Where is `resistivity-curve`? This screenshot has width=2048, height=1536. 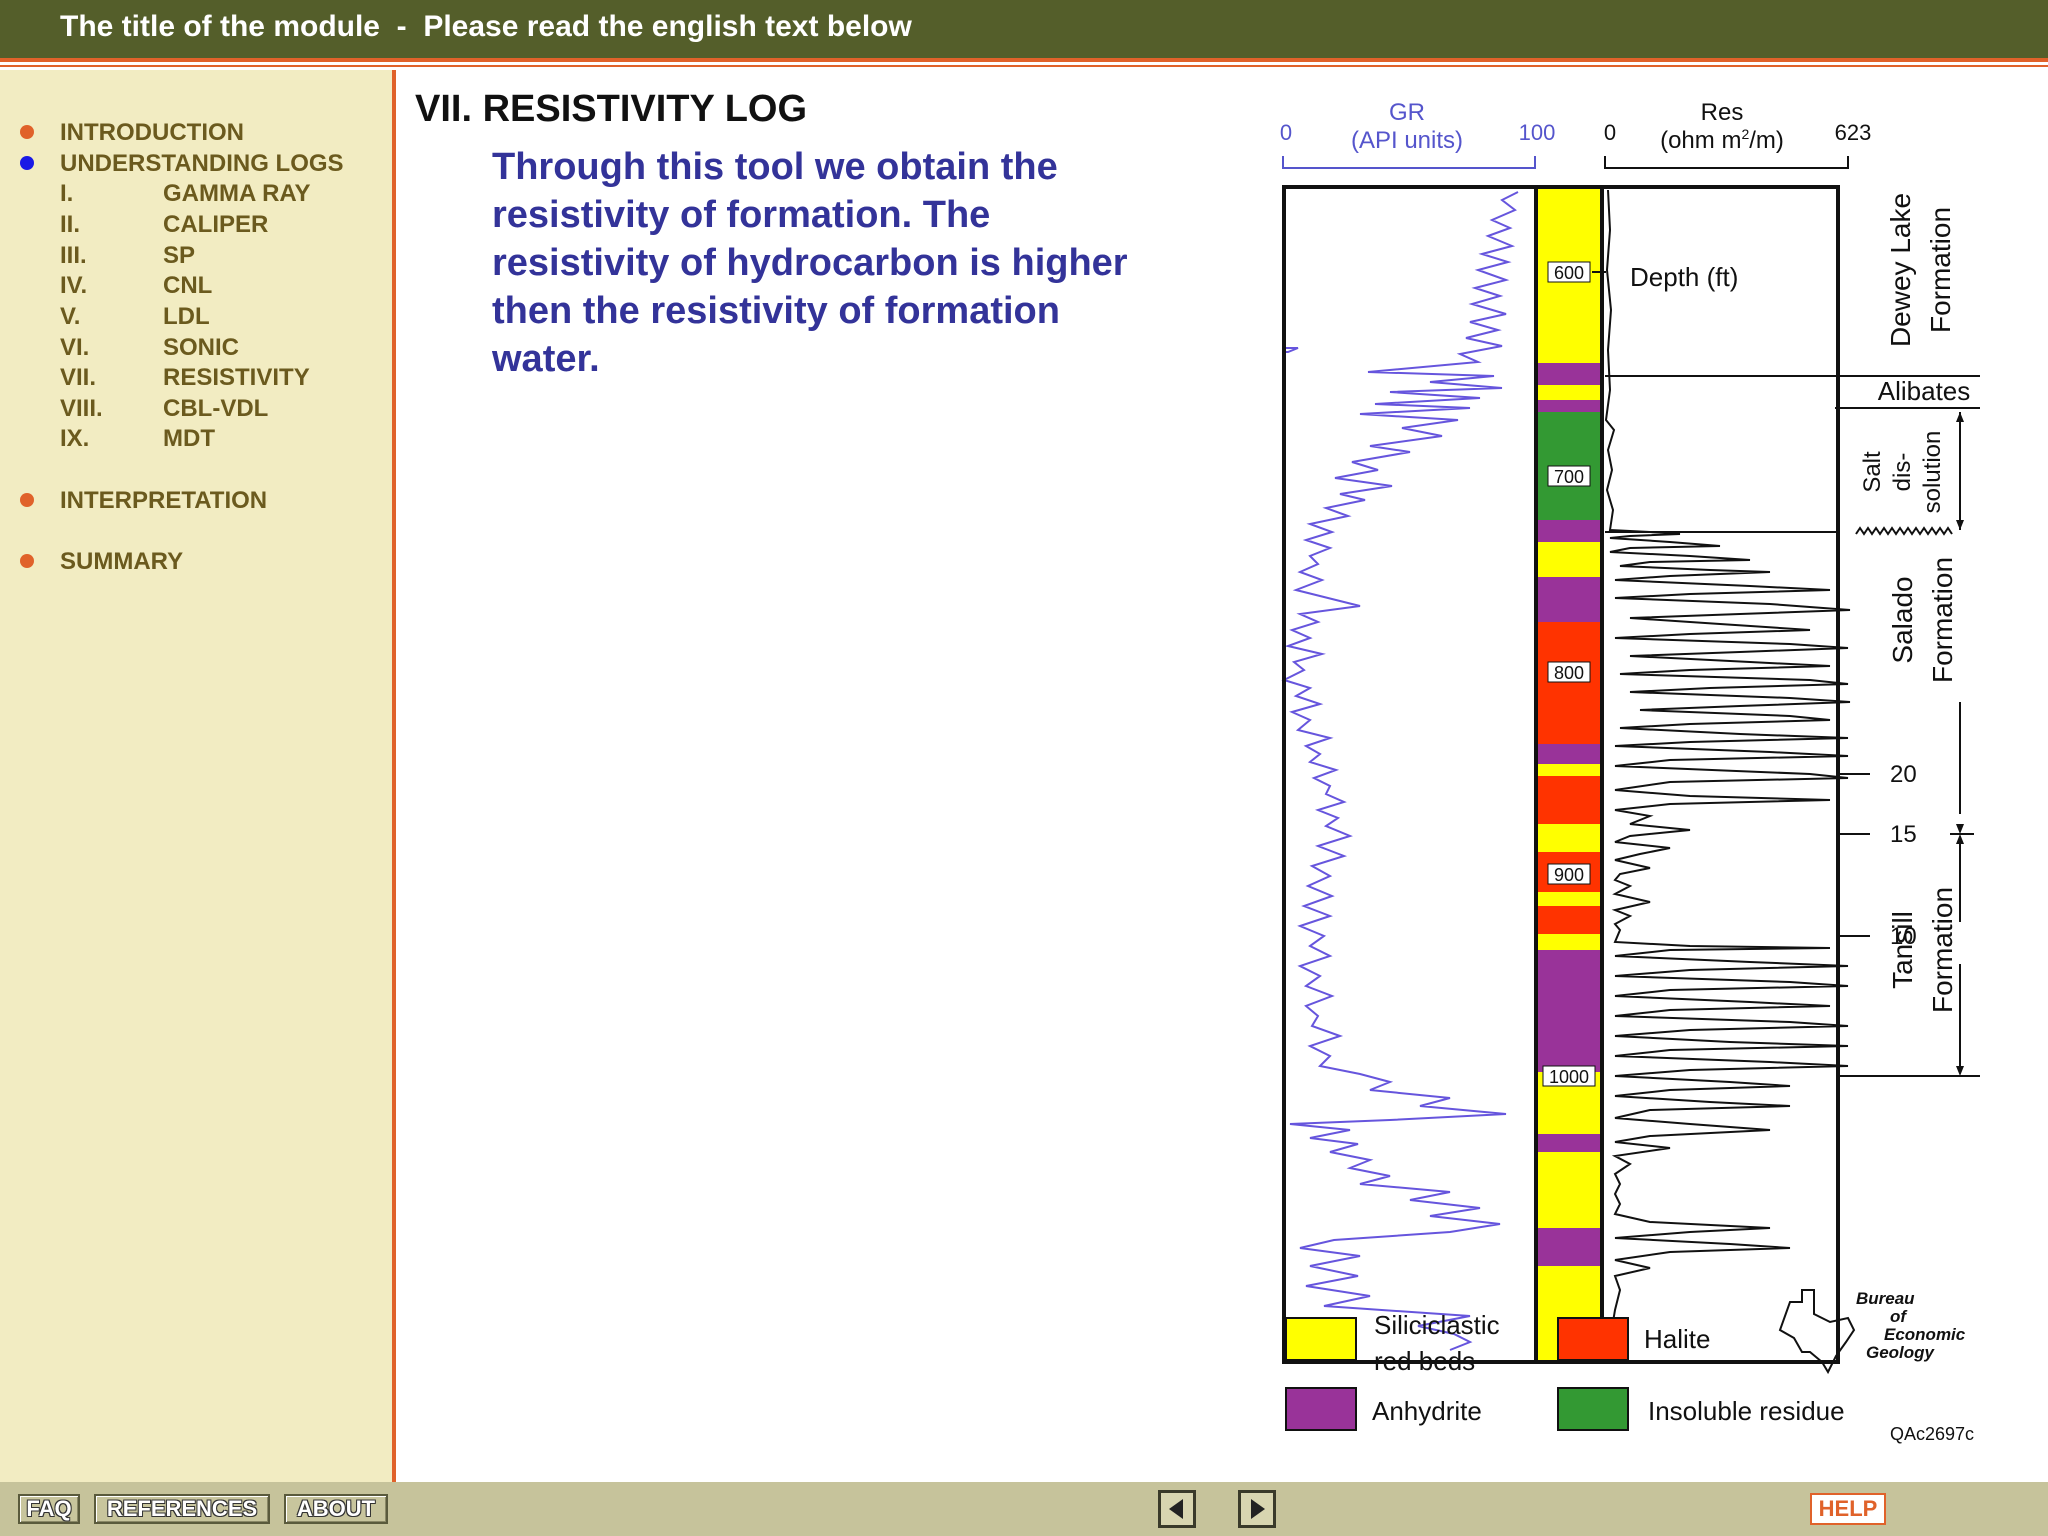
resistivity-curve is located at coordinates (1727, 775).